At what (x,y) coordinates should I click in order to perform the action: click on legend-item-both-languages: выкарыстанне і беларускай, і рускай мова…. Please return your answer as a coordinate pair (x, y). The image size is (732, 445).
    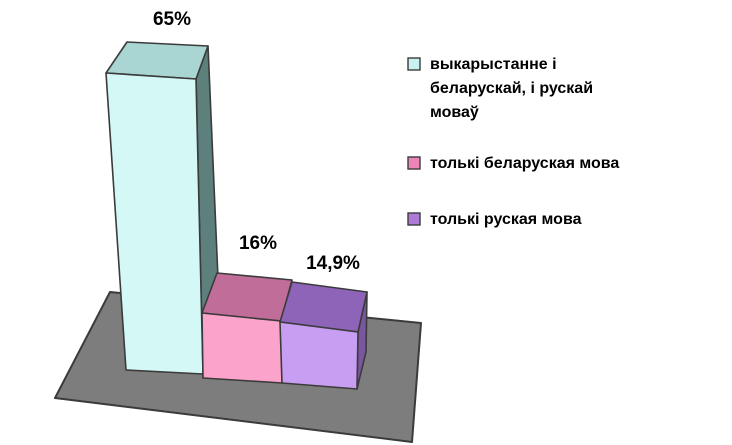
    Looking at the image, I should click on (500, 89).